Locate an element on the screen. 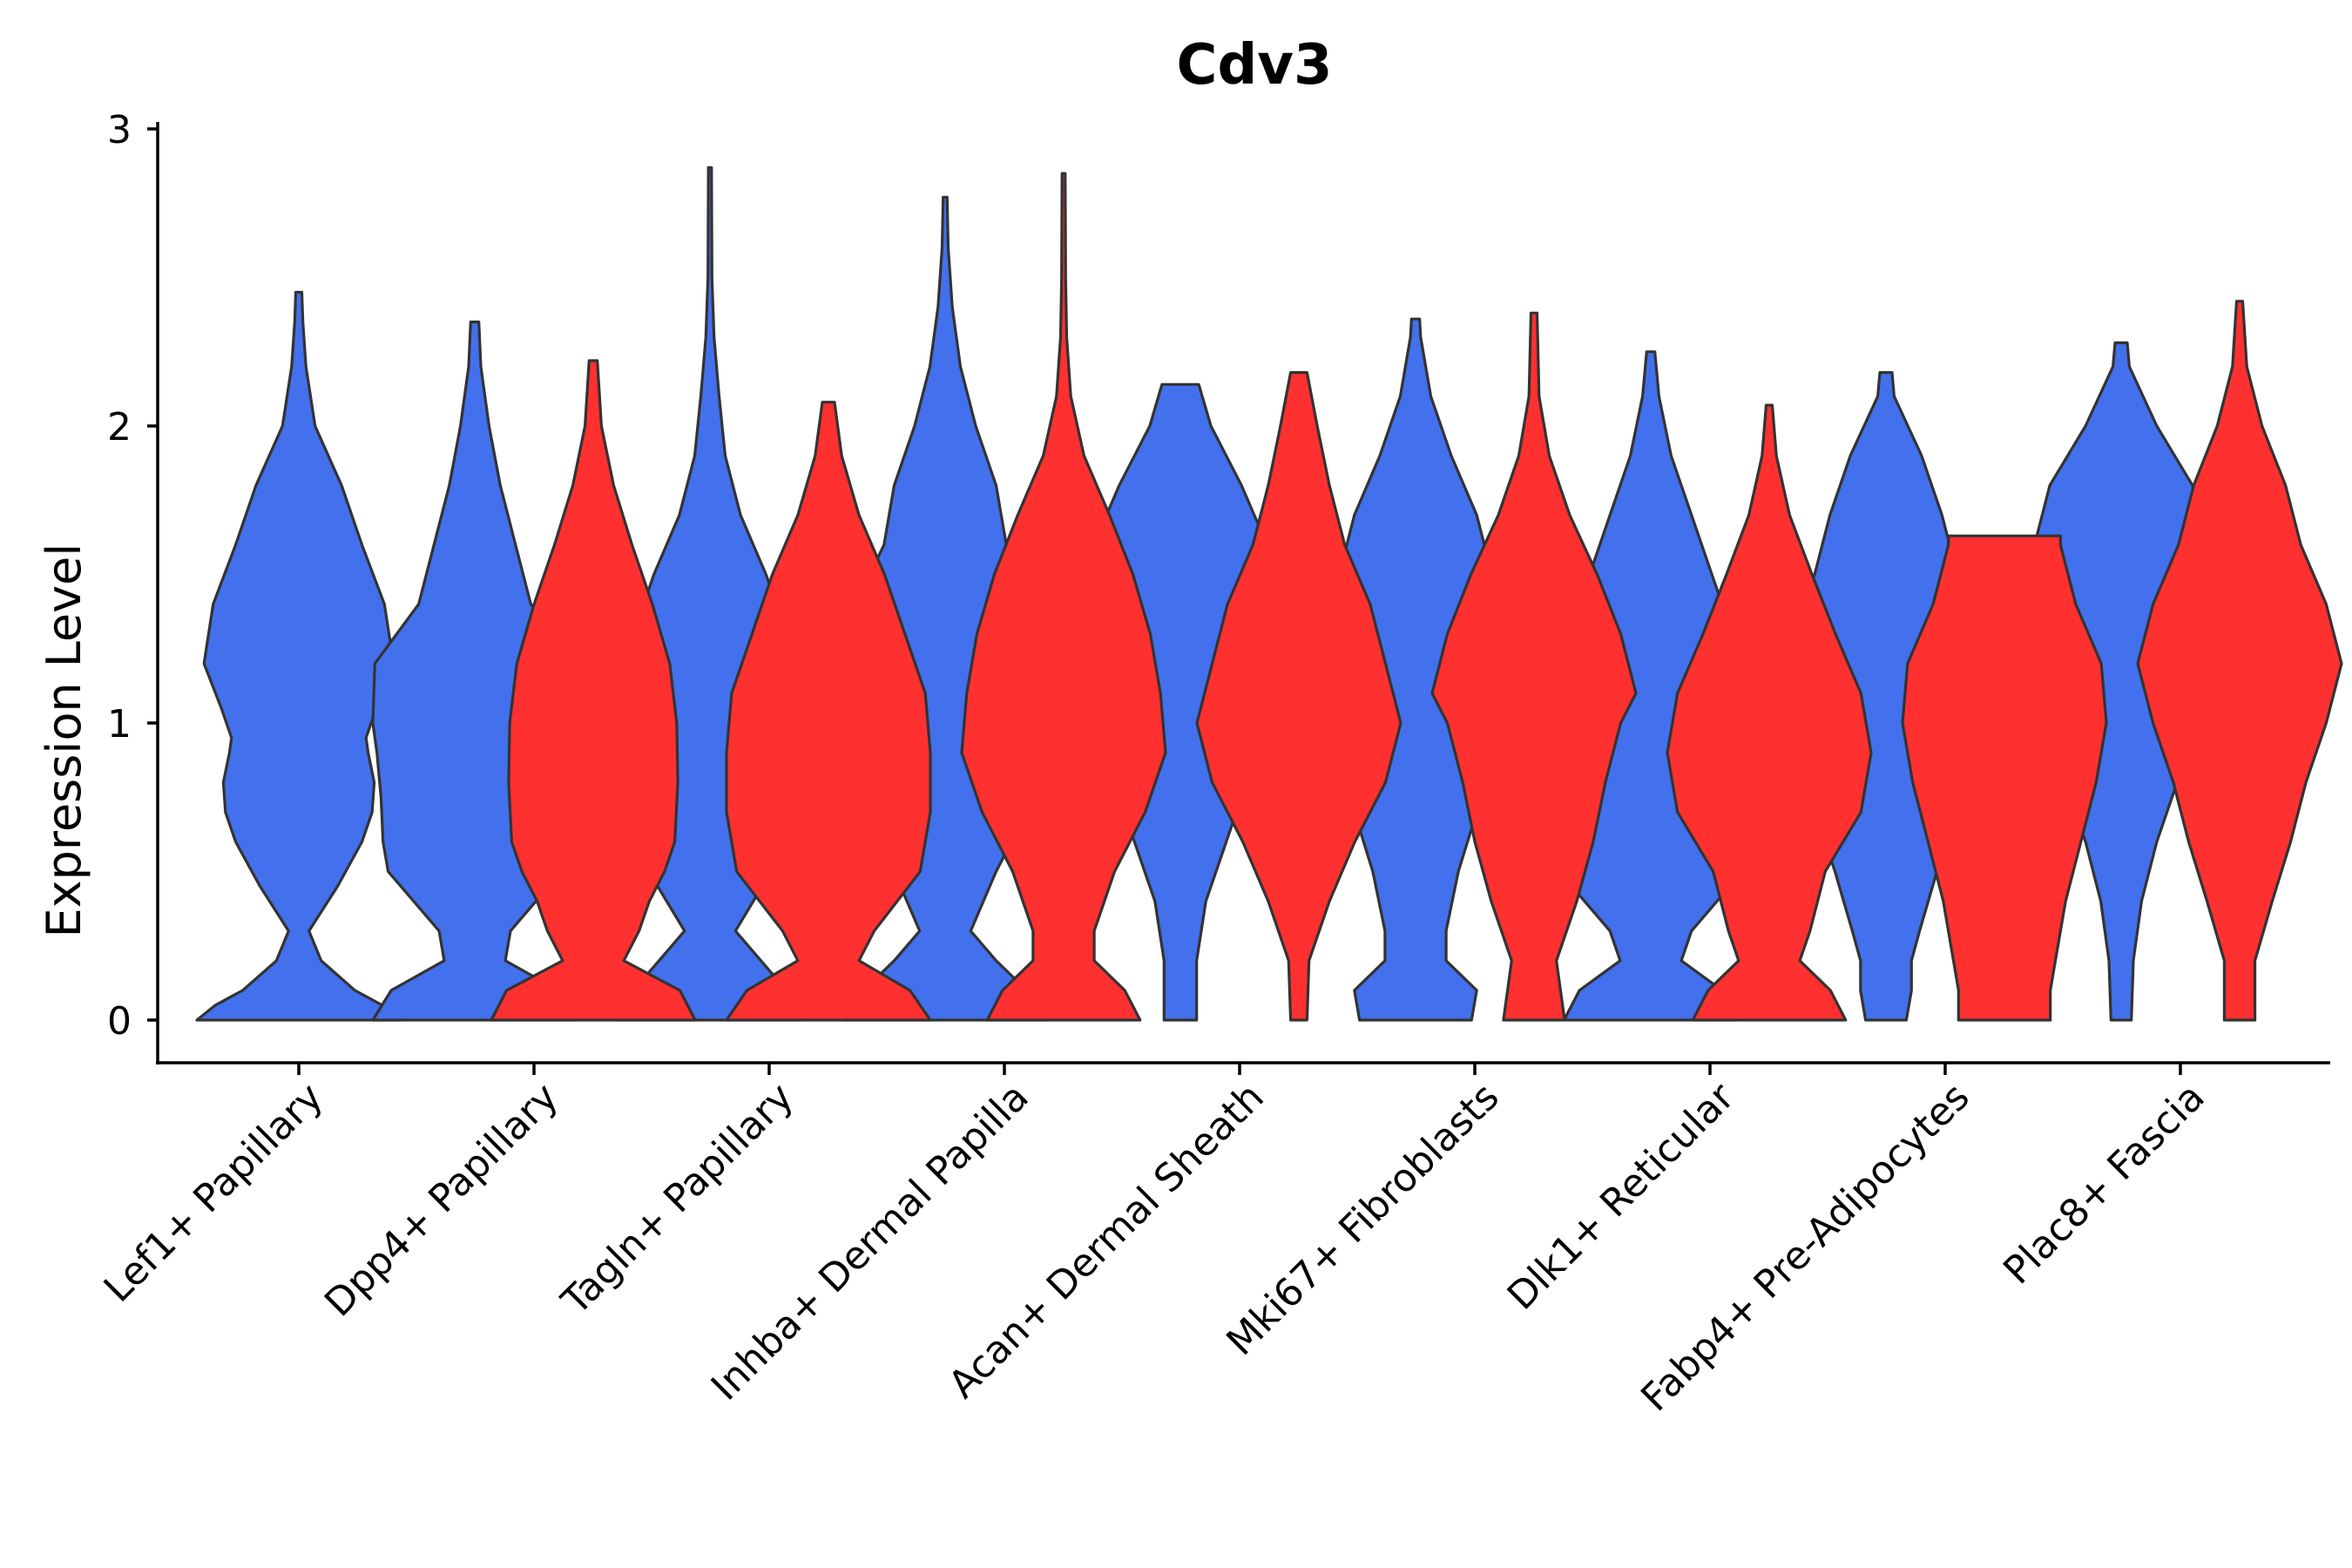 Image resolution: width=2352 pixels, height=1568 pixels. chart-title: Cdv3 is located at coordinates (1254, 66).